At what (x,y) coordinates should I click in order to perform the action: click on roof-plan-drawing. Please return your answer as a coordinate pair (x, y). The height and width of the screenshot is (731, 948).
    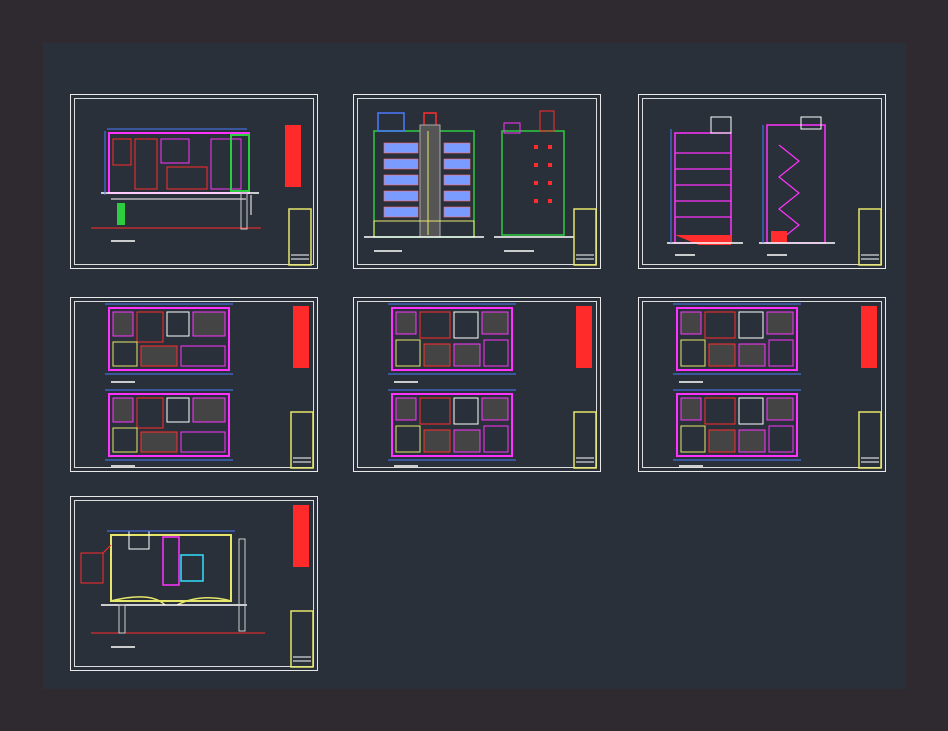
    Looking at the image, I should click on (197, 586).